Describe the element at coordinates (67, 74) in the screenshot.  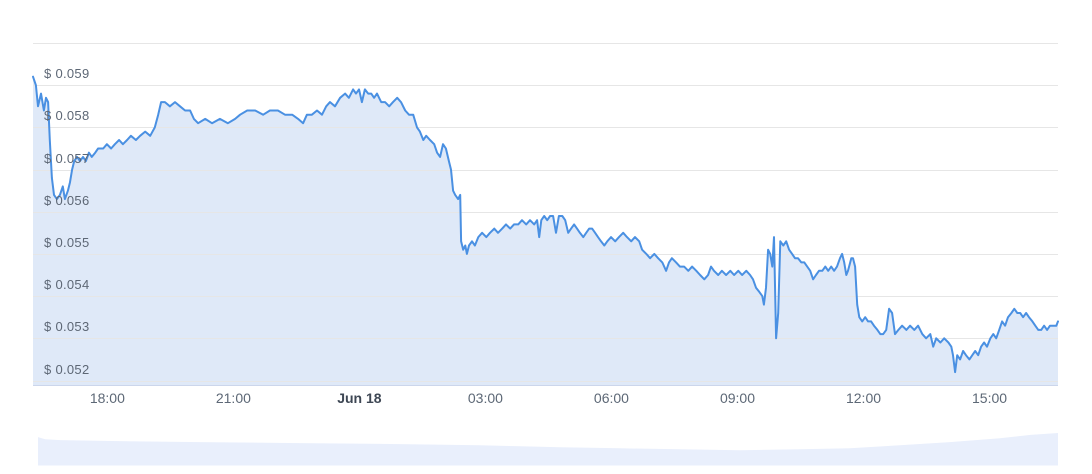
I see `y-axis-label: $ 0.059` at that location.